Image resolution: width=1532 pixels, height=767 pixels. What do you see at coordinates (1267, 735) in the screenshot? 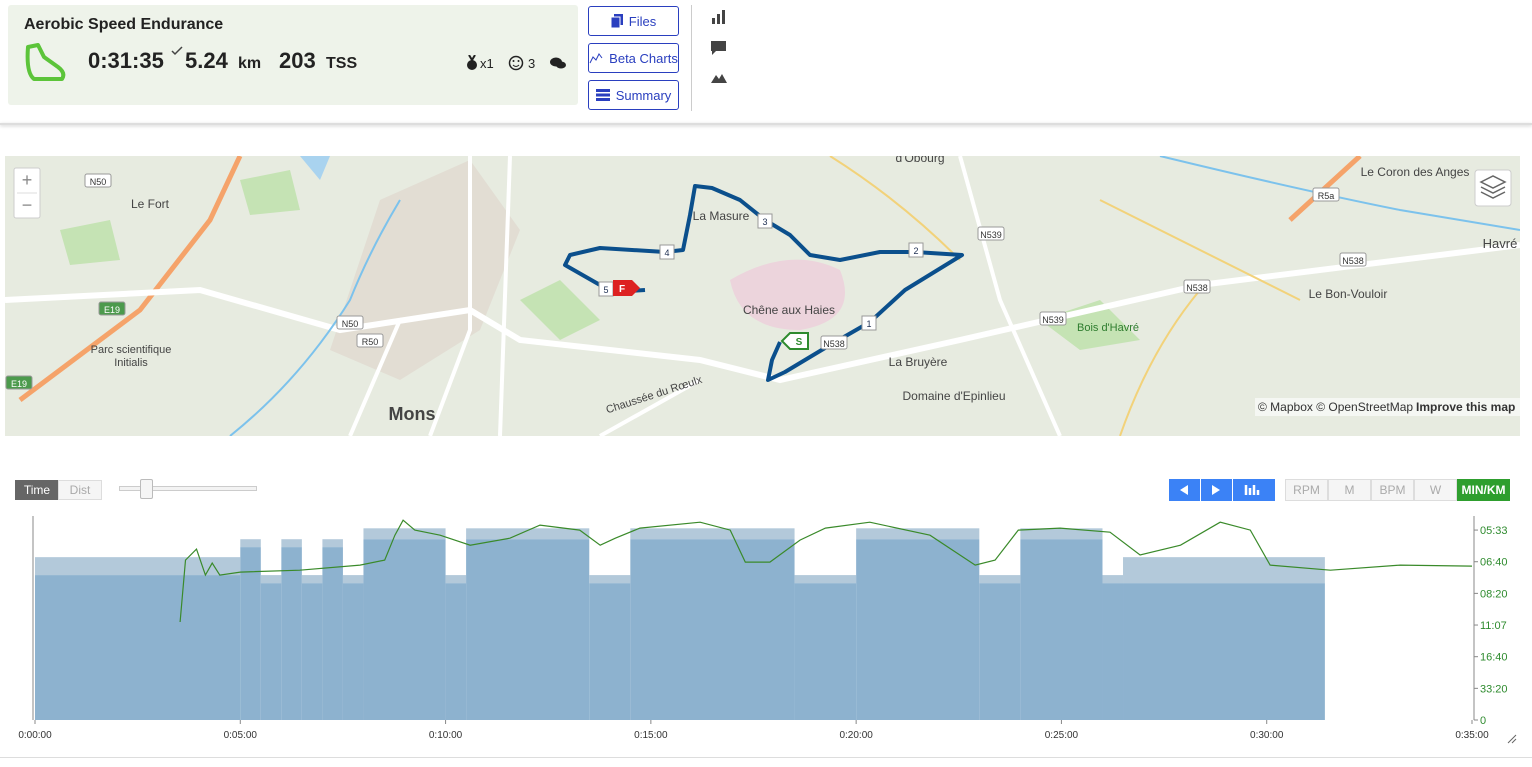
I see `x-tick-label: 0:30:00` at bounding box center [1267, 735].